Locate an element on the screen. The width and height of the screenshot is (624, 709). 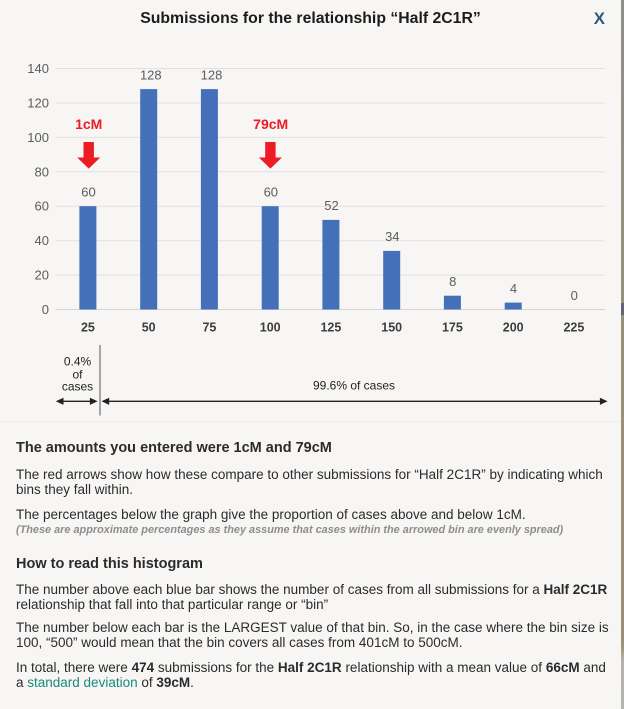
svg-text: 140 is located at coordinates (38, 68).